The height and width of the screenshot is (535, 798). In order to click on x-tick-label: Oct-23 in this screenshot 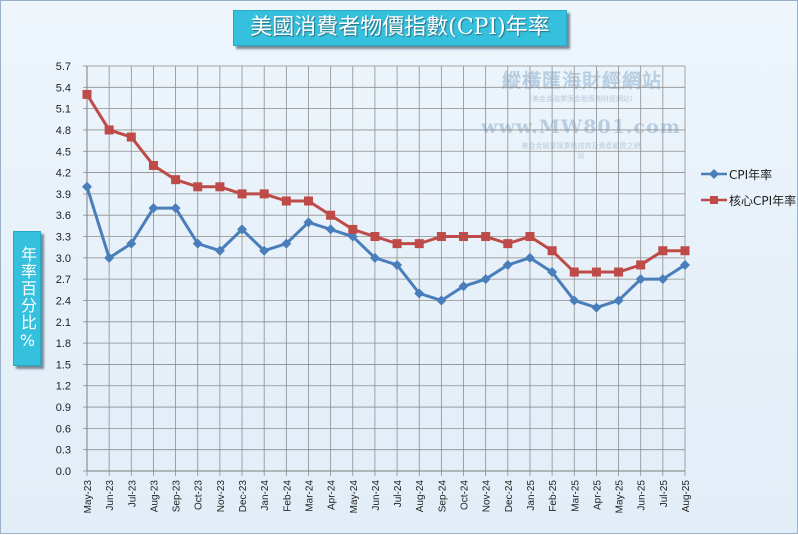, I will do `click(199, 495)`.